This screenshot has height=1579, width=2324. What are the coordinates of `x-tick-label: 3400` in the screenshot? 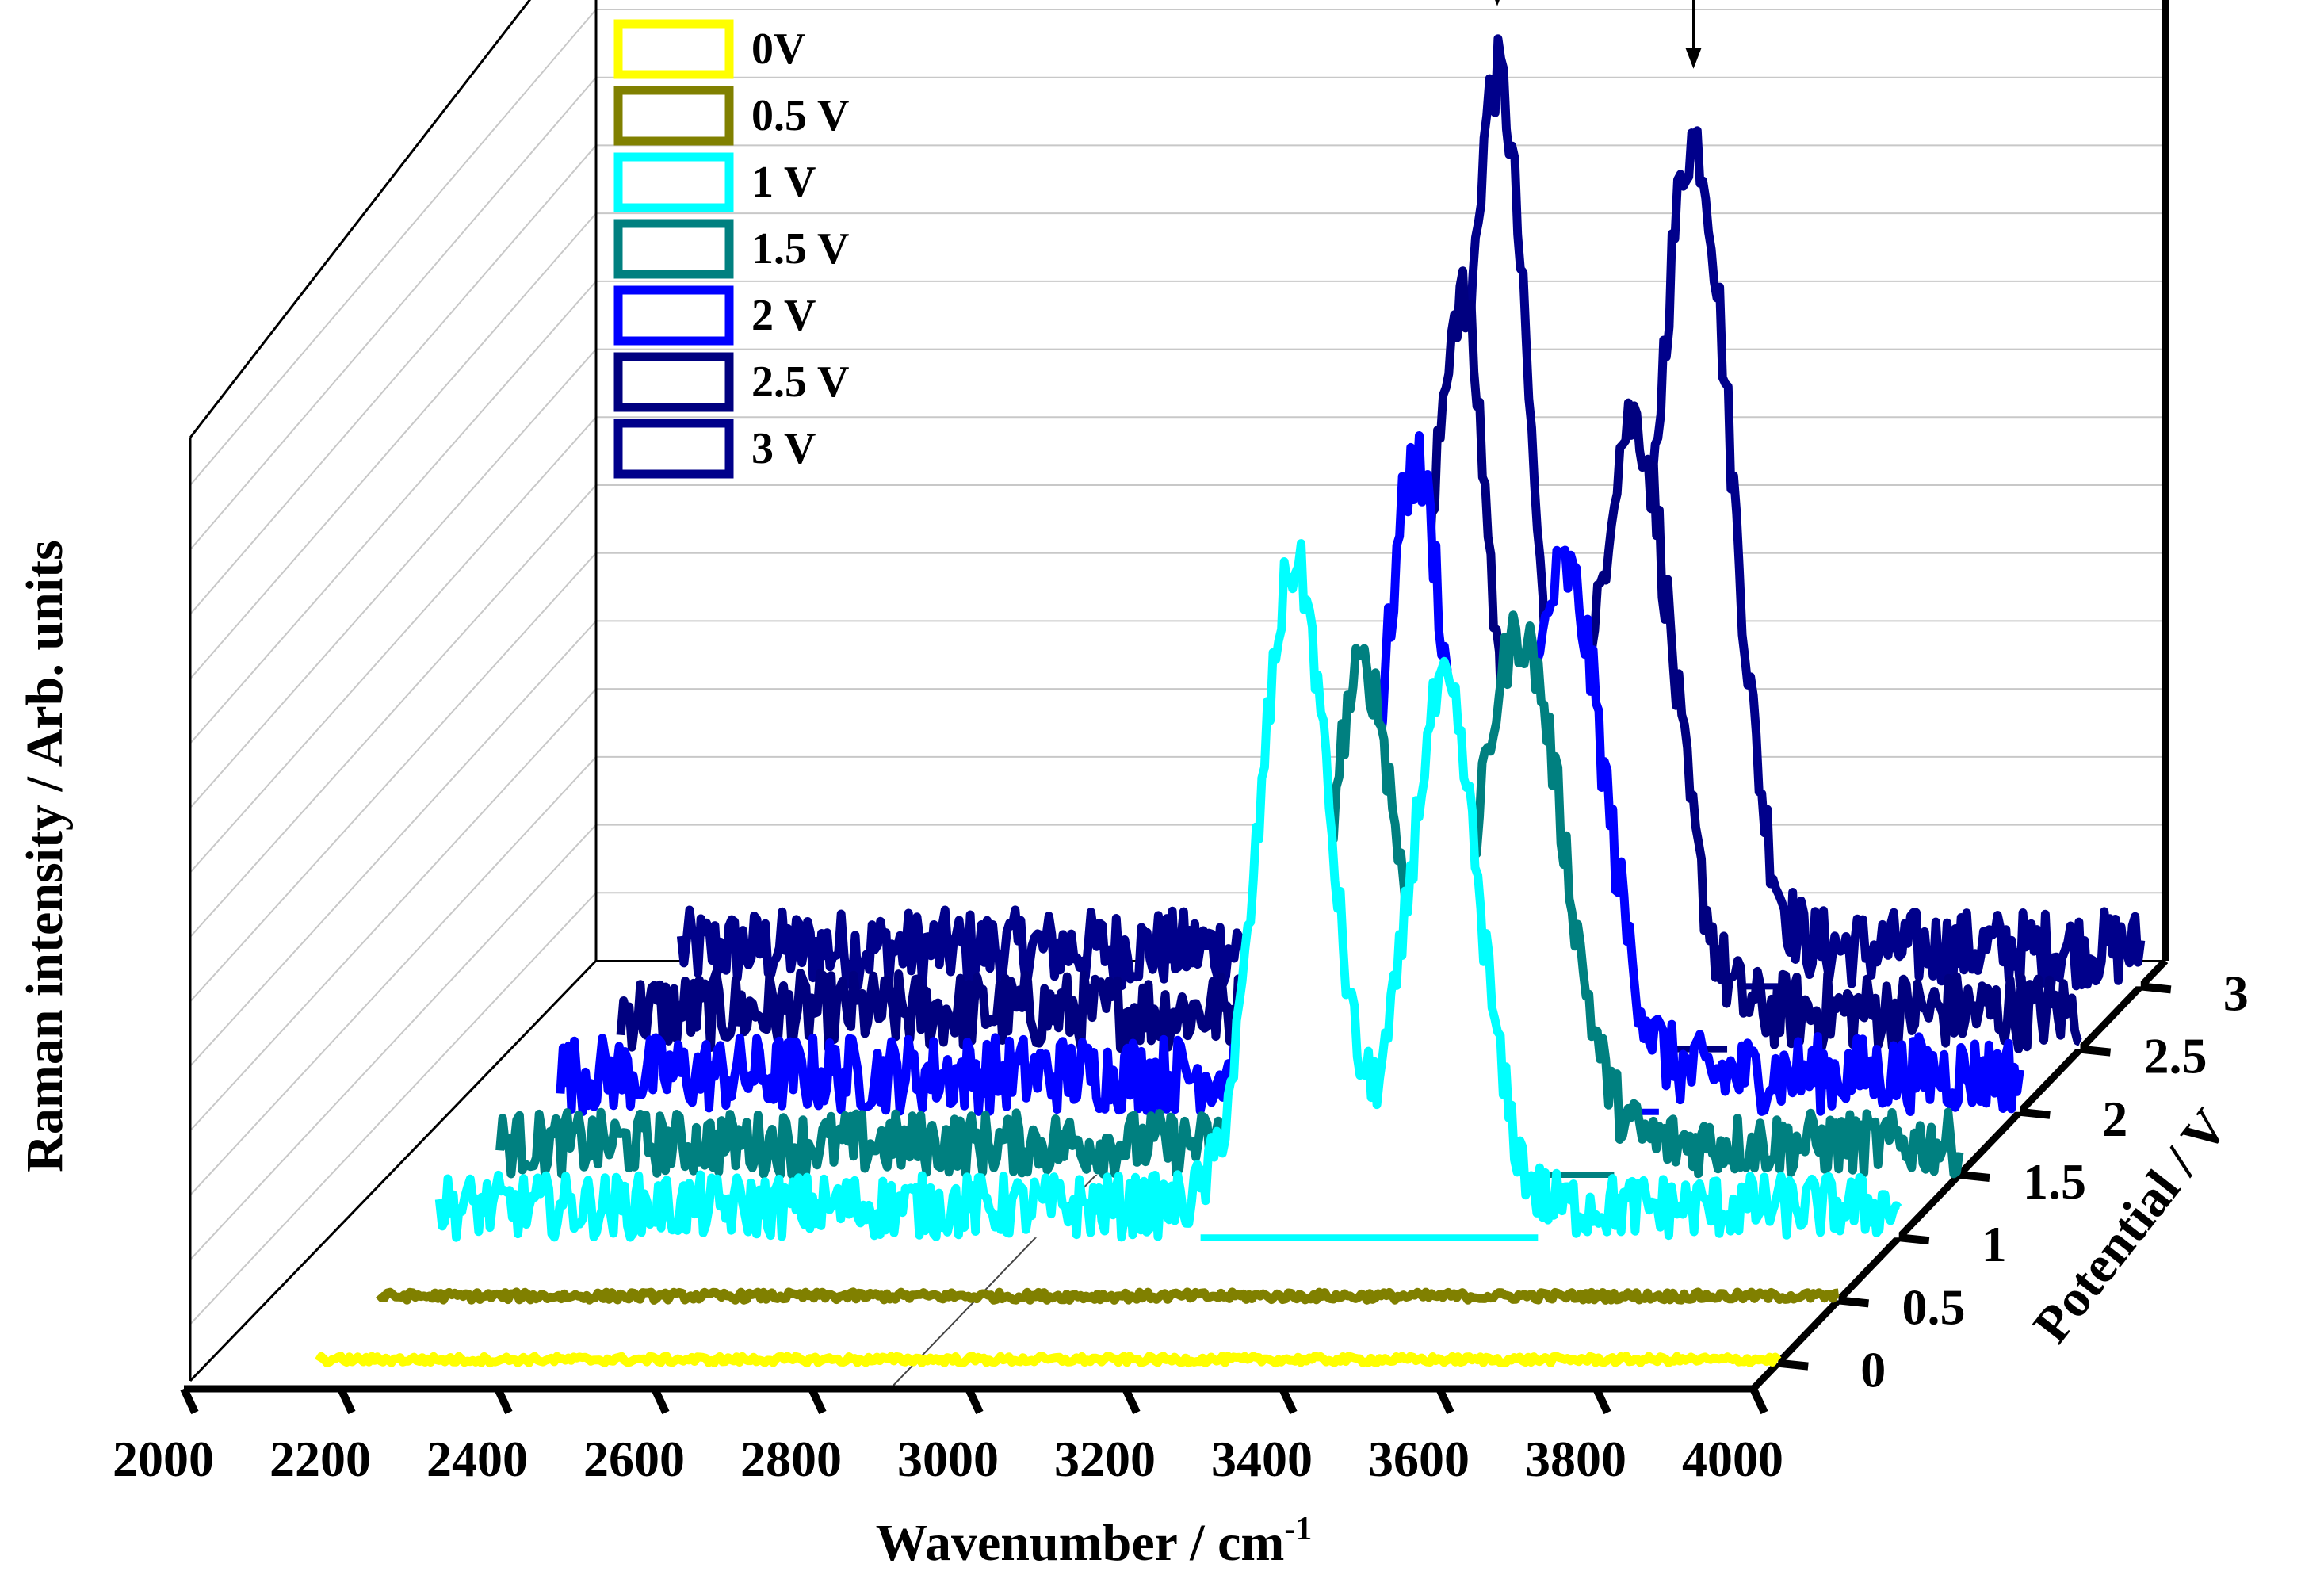 It's located at (1262, 1459).